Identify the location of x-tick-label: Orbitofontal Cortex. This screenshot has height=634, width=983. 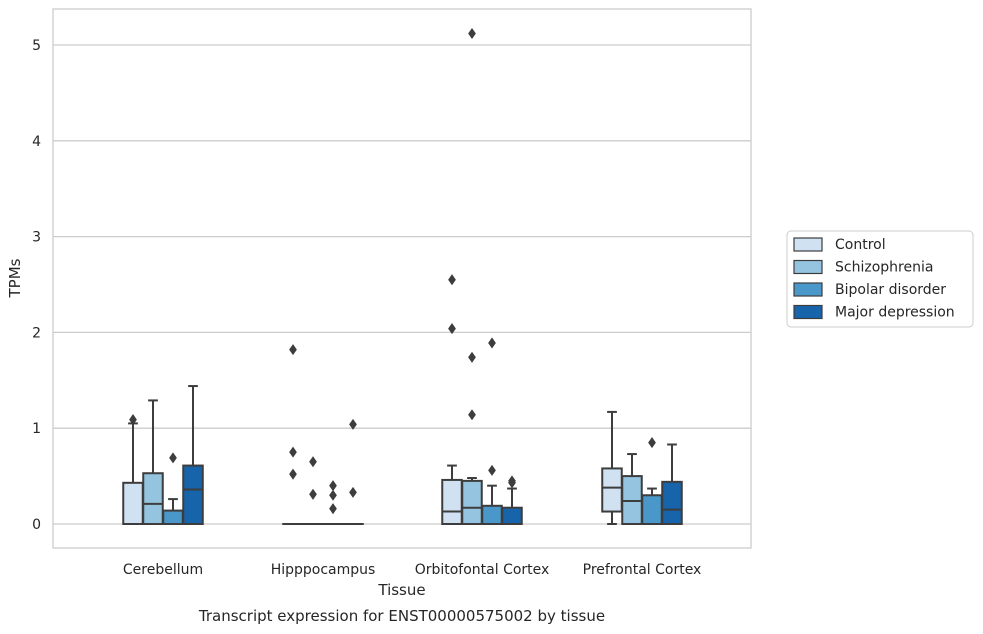
(482, 570).